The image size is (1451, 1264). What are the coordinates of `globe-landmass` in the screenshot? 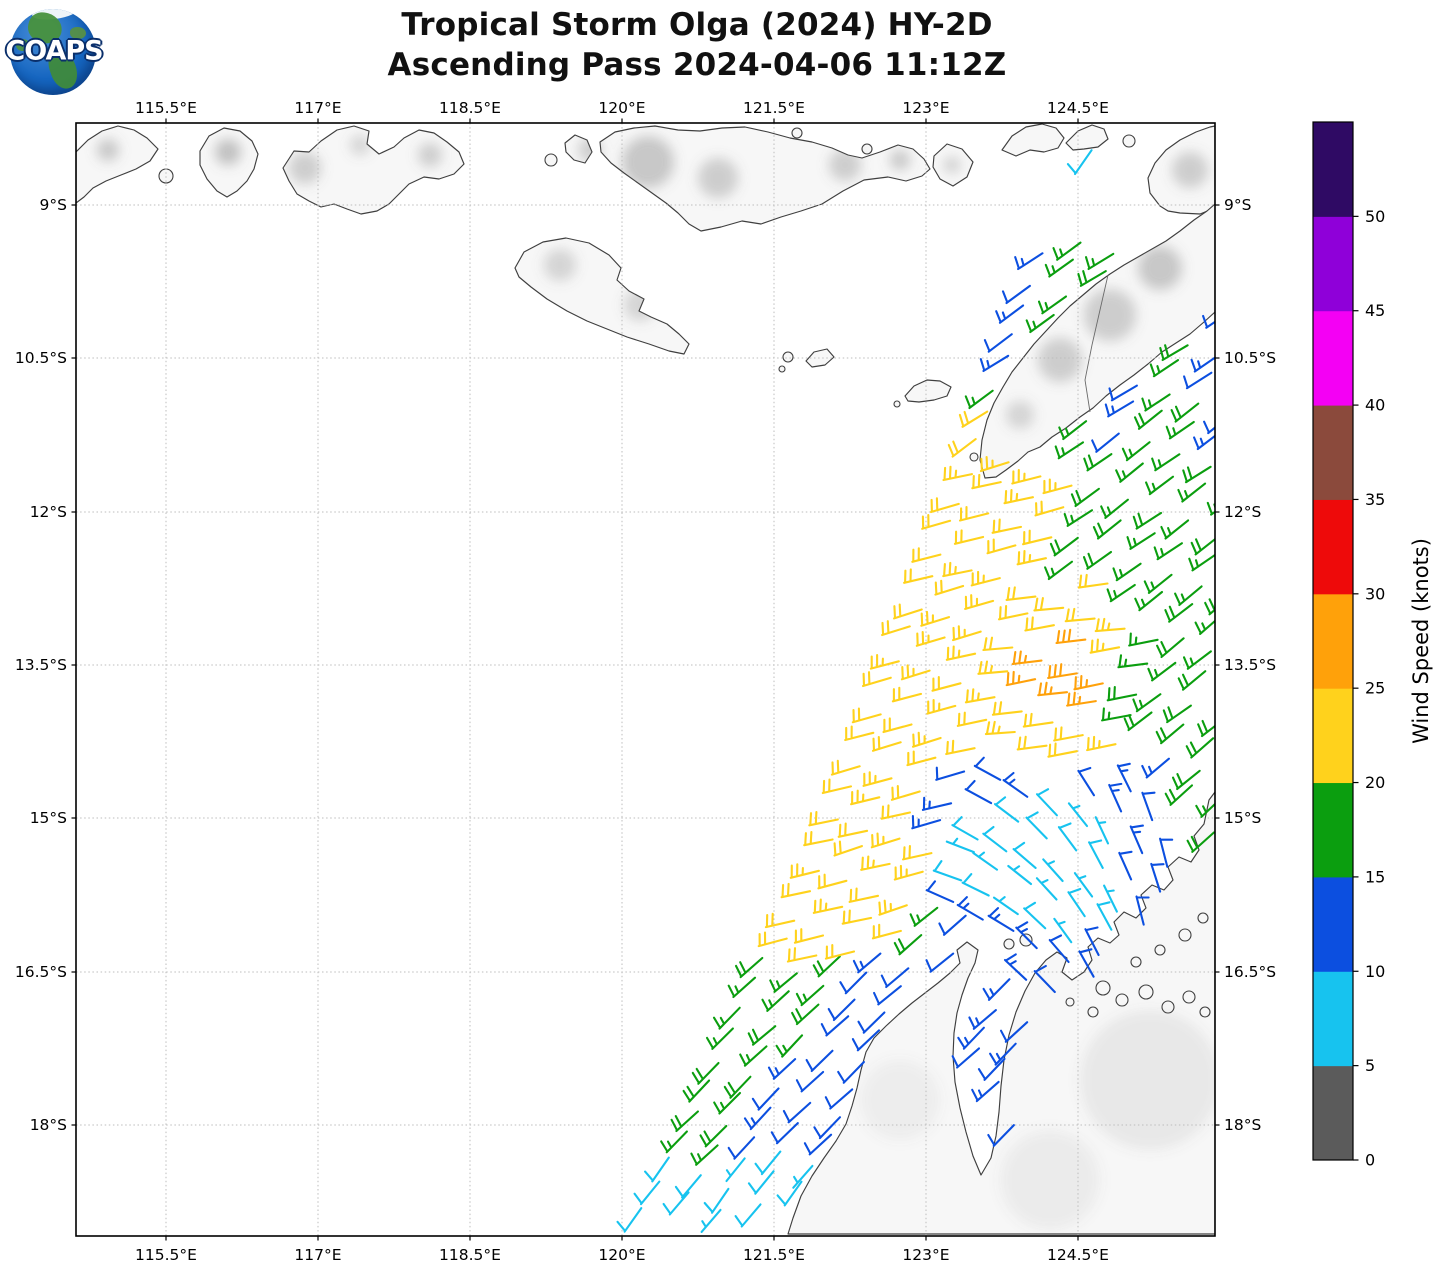 It's located at (23, 45).